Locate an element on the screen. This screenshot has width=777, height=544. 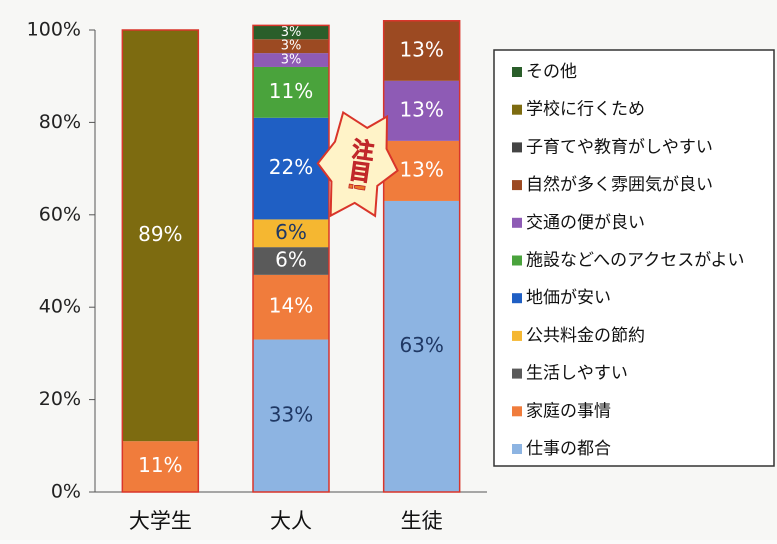
y-tick-label: 40% is located at coordinates (60, 307).